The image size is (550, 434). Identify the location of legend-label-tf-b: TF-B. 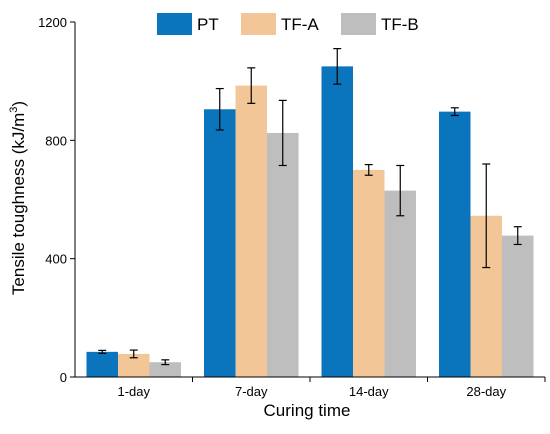
(400, 24).